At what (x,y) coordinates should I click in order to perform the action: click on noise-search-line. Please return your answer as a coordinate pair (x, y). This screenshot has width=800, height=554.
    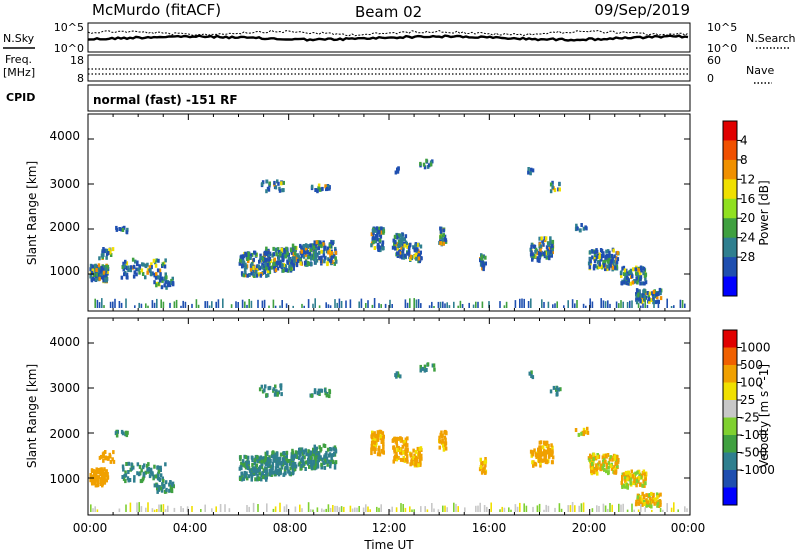
    Looking at the image, I should click on (388, 33).